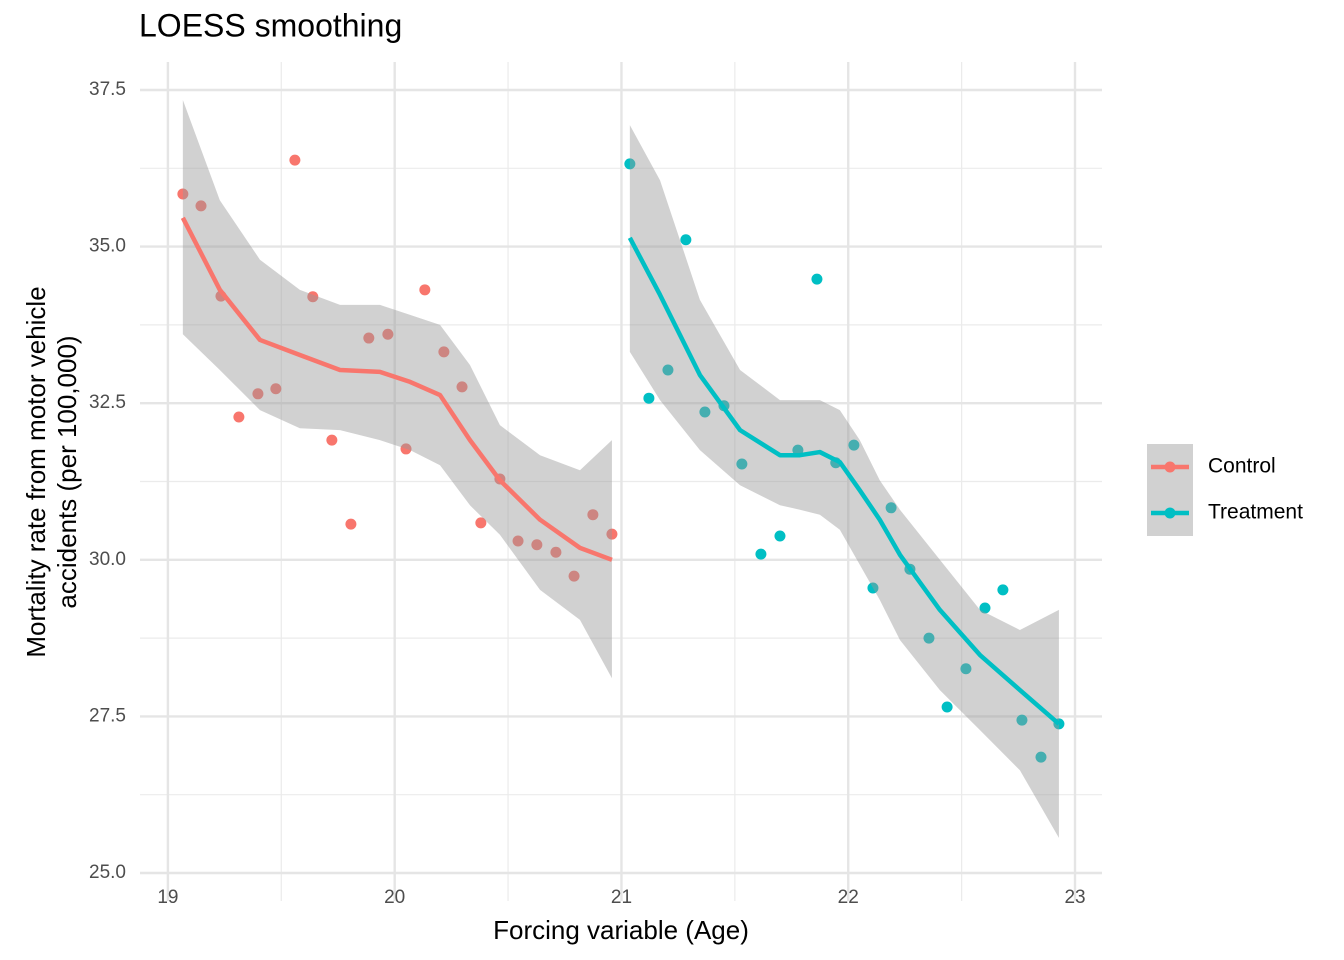 The height and width of the screenshot is (960, 1344). I want to click on y-tick-label: 27.5, so click(107, 715).